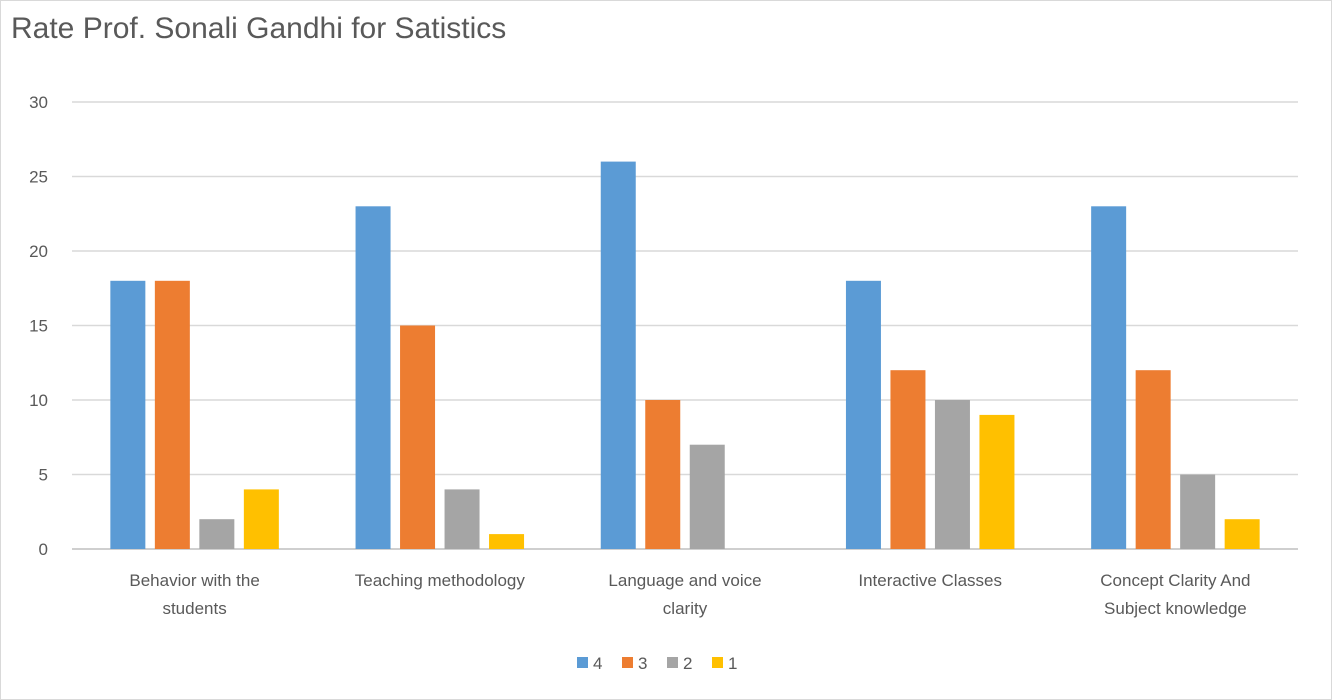 This screenshot has height=700, width=1332. What do you see at coordinates (657, 663) in the screenshot?
I see `legend: 4 3 2 1` at bounding box center [657, 663].